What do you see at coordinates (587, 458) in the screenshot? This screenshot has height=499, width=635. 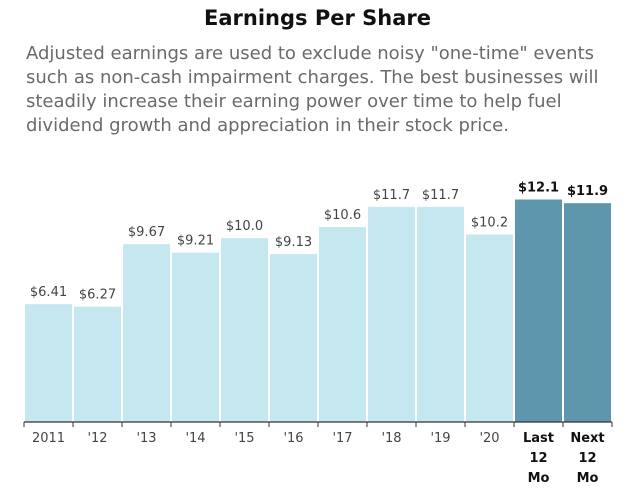 I see `tick-label-11: Next 12 Mo` at bounding box center [587, 458].